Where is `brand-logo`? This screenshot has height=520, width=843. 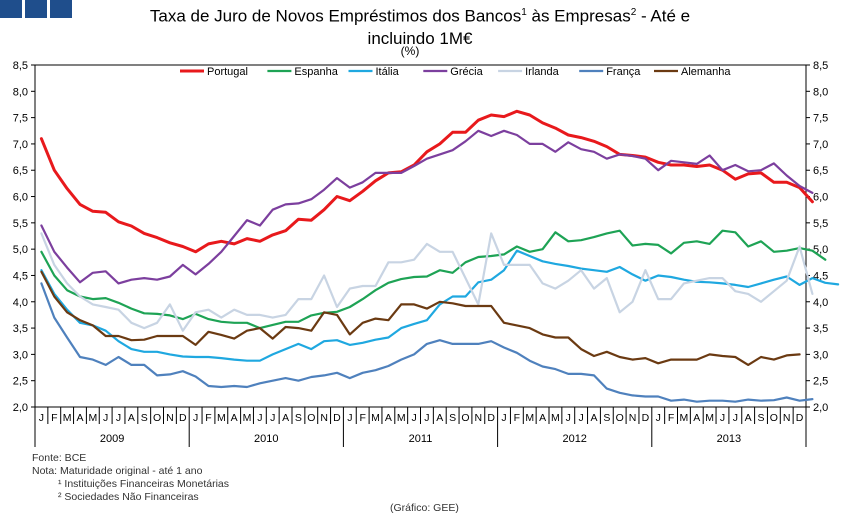 brand-logo is located at coordinates (36, 9).